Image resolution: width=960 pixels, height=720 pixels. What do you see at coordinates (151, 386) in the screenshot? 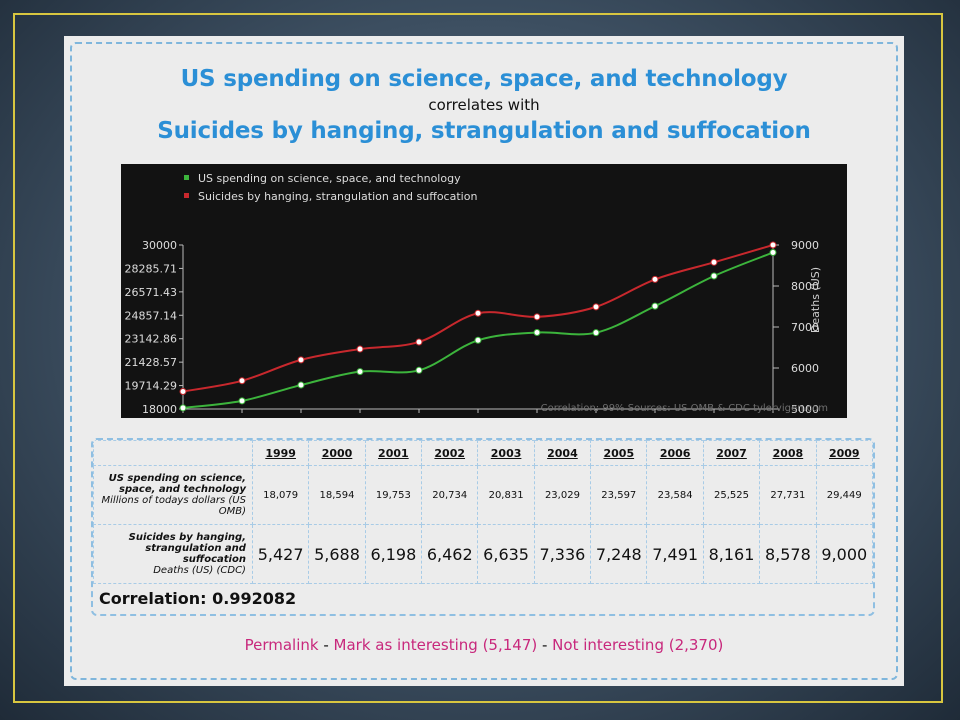
I see `left-tick-label: 19714.29` at bounding box center [151, 386].